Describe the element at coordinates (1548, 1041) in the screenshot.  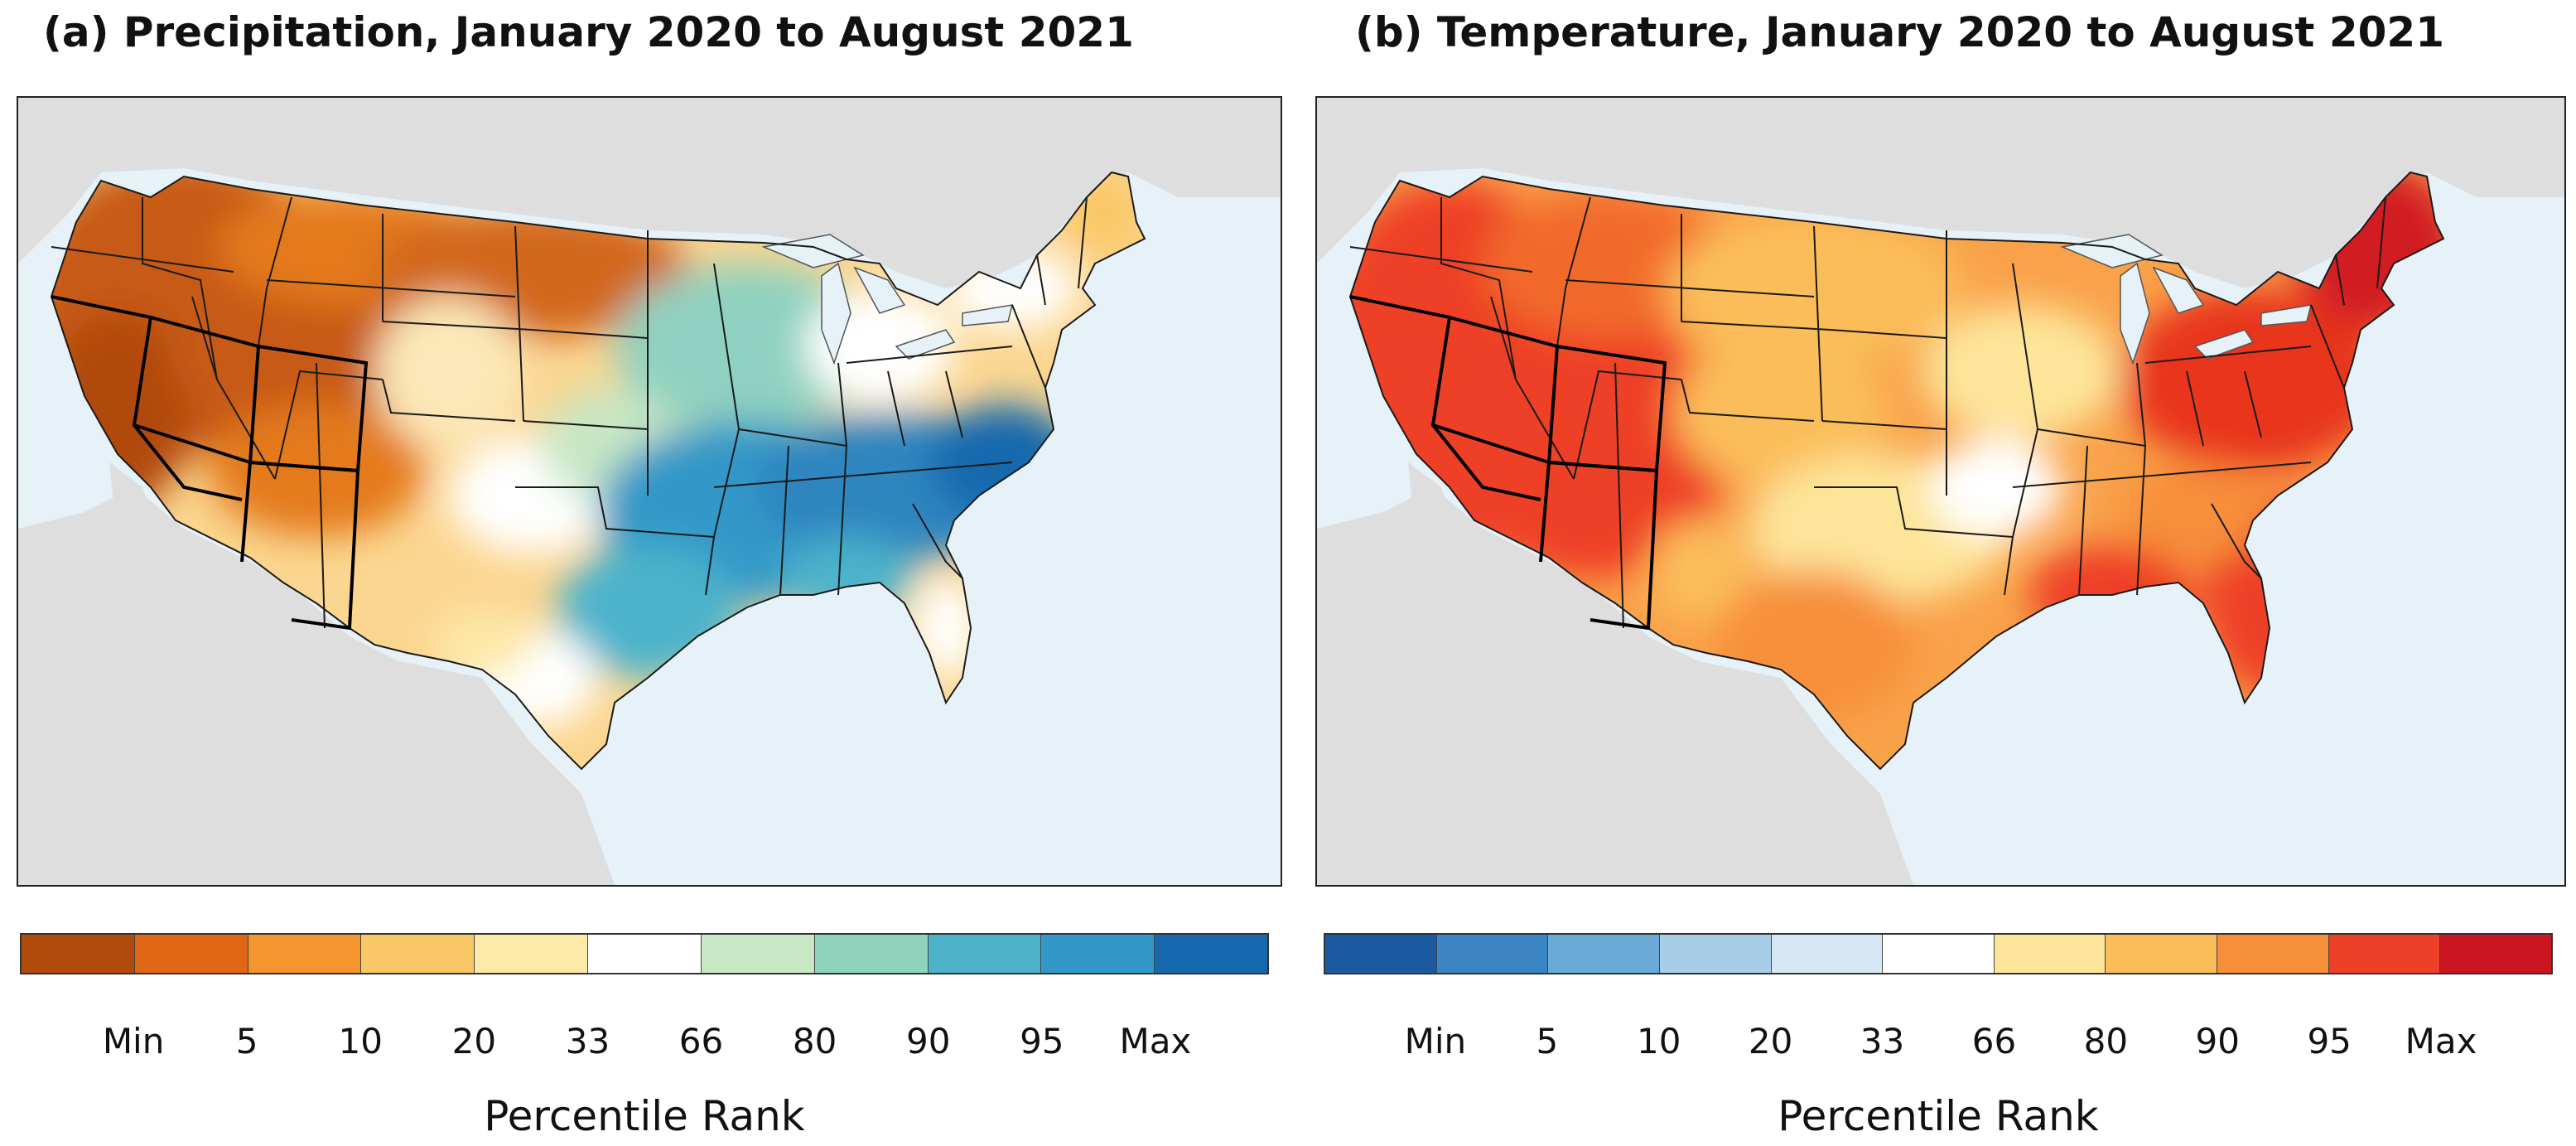
I see `temperature-colorbar-tick-label: 5` at that location.